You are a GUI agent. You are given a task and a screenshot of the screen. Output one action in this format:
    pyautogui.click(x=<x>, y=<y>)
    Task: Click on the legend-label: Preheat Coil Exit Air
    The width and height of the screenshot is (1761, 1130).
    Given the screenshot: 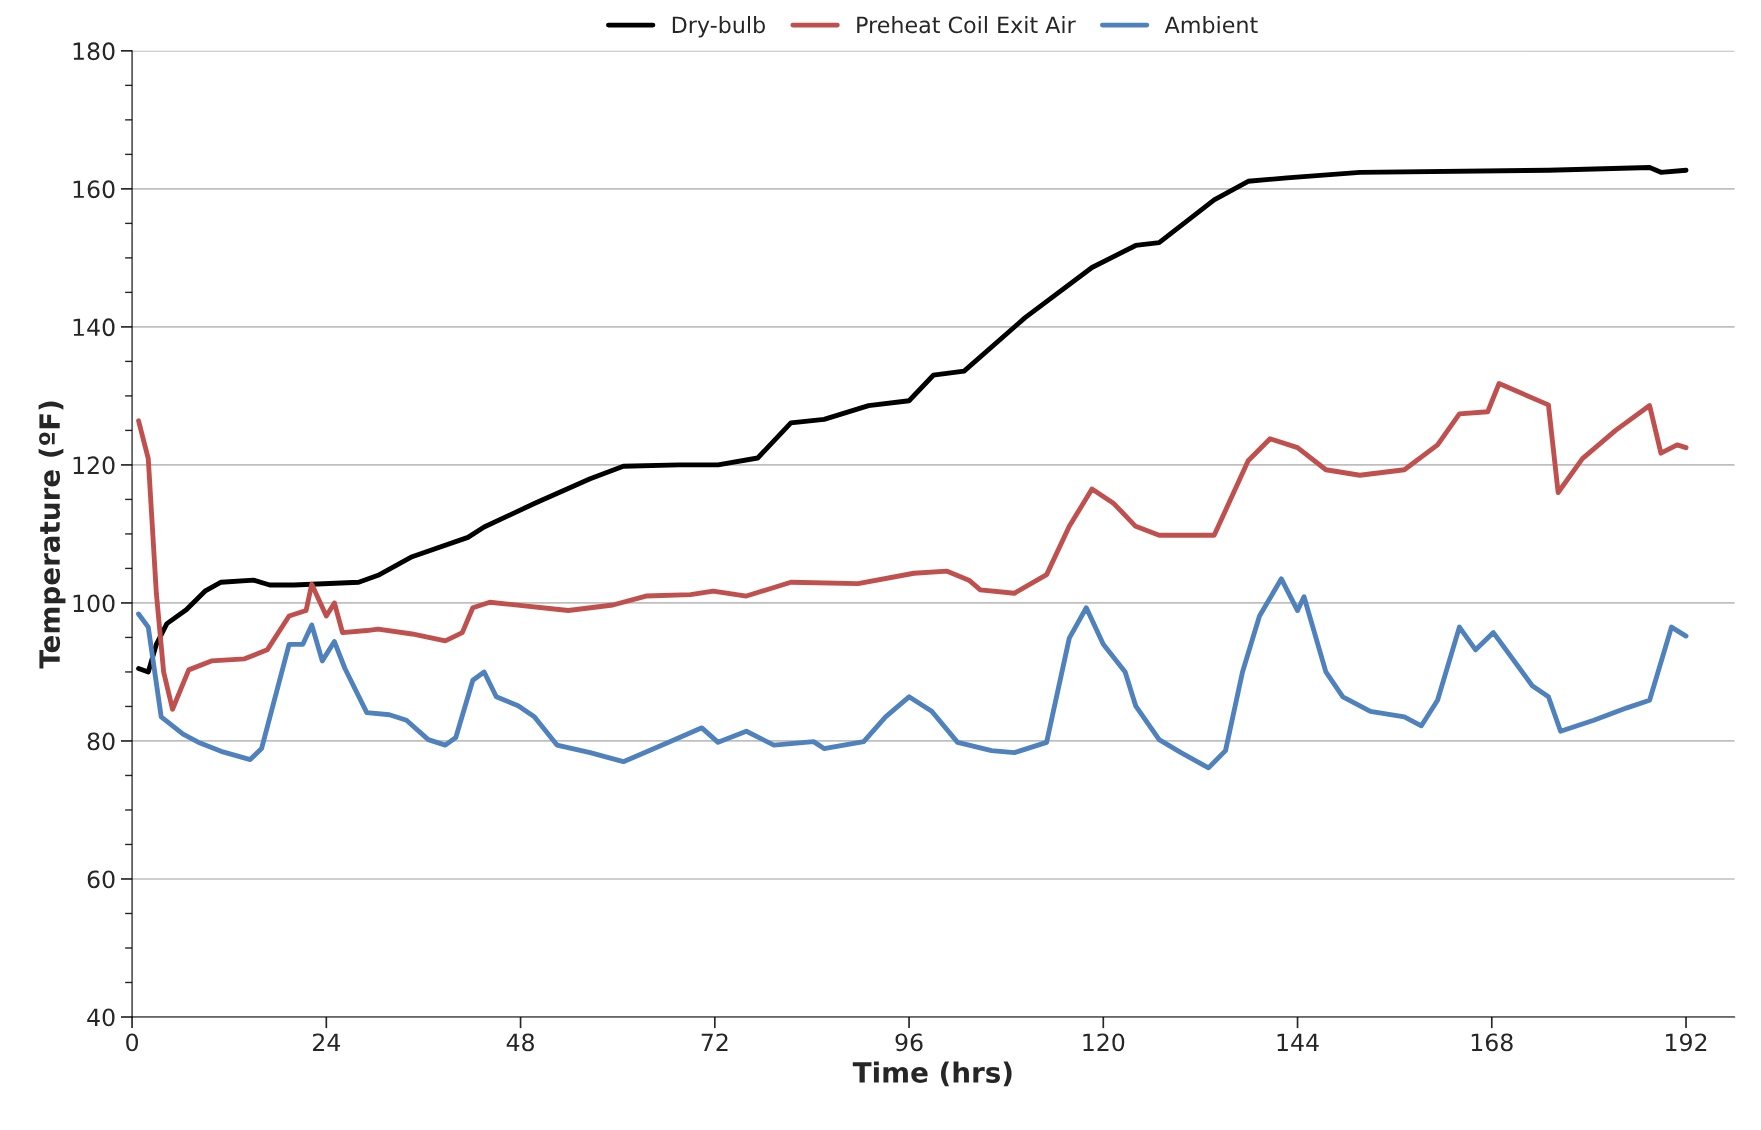 What is the action you would take?
    pyautogui.click(x=966, y=25)
    